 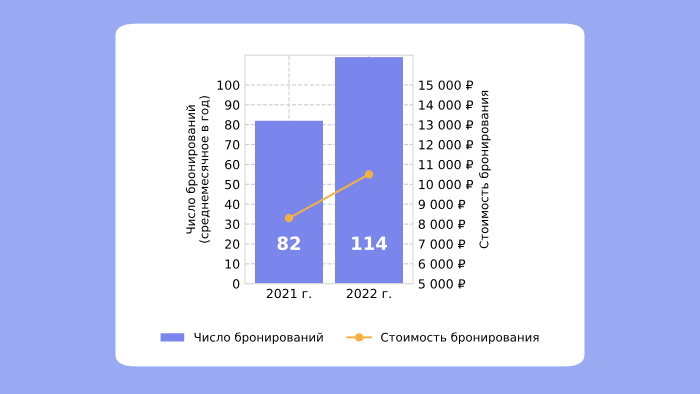 I want to click on y2-tick-label: 10 000 ₽, so click(x=446, y=185).